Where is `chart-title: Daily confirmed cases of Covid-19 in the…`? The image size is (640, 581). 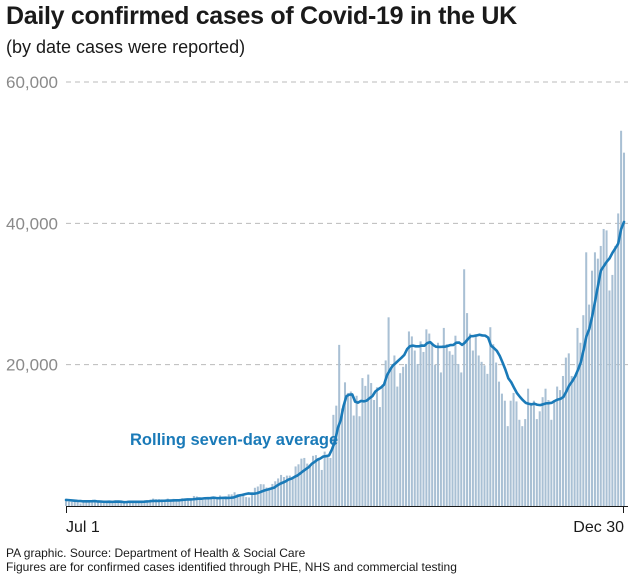
chart-title: Daily confirmed cases of Covid-19 in the… is located at coordinates (261, 16).